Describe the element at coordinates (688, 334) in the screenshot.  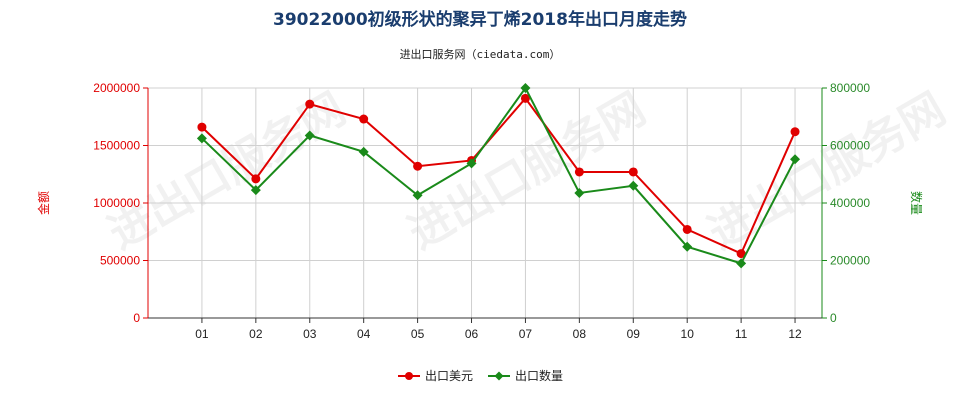
I see `x-tick-label: 10` at that location.